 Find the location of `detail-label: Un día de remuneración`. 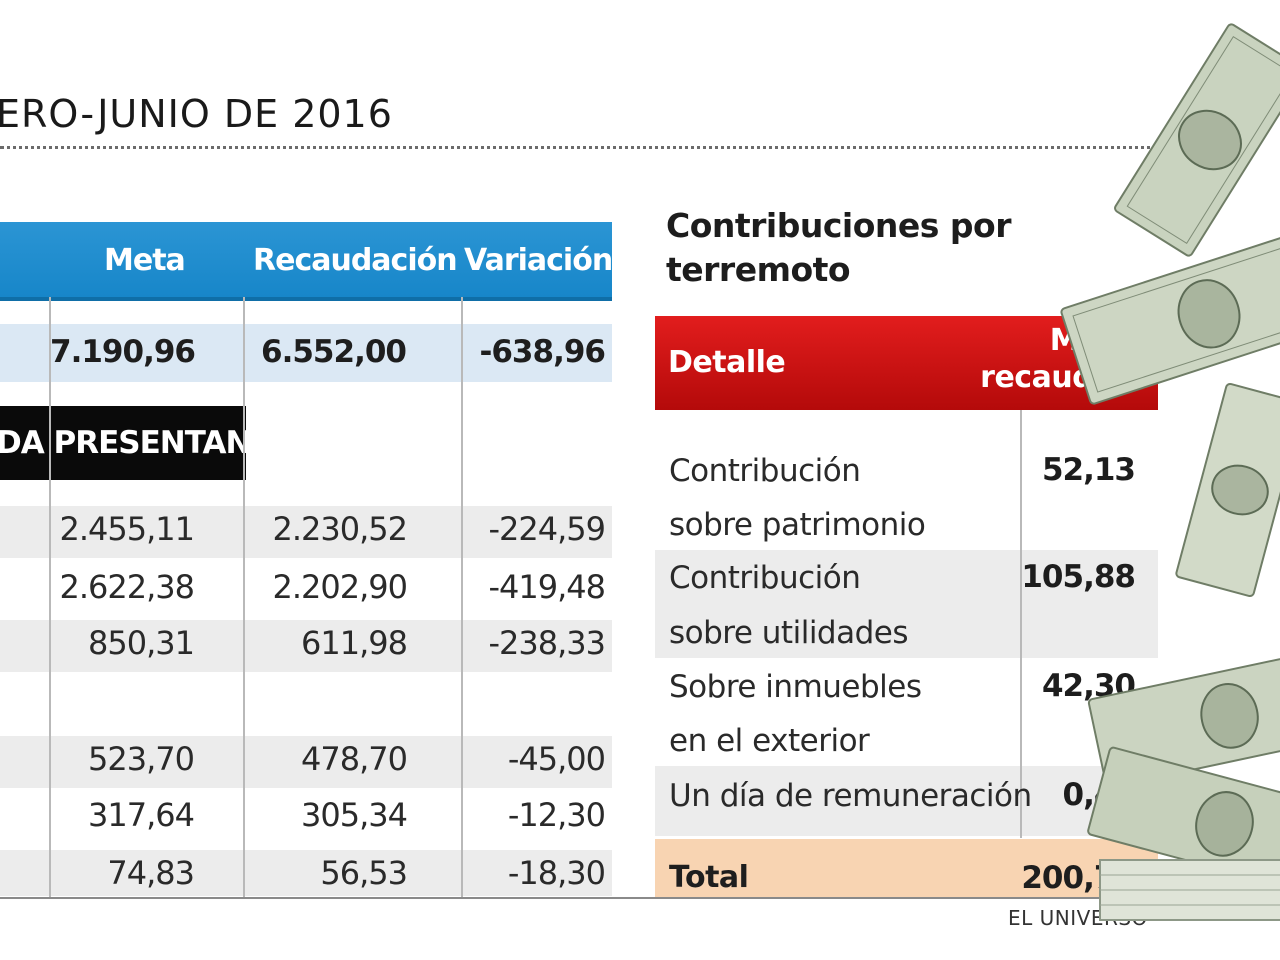

detail-label: Un día de remuneración is located at coordinates (850, 796).